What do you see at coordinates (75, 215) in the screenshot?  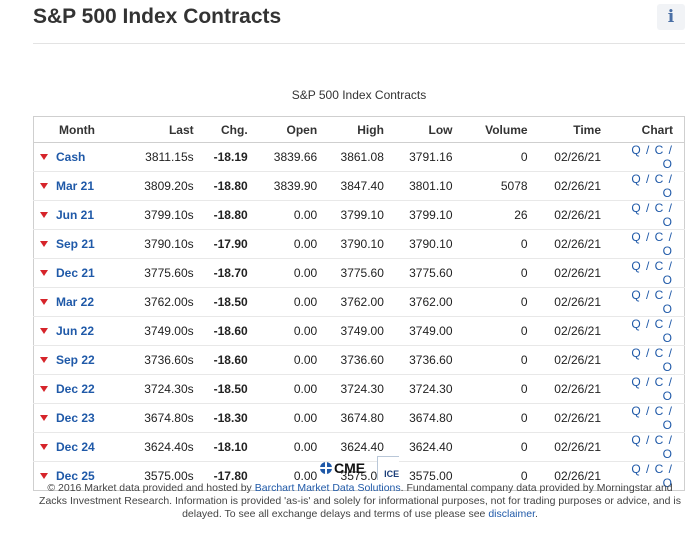 I see `contract-link: Jun 21` at bounding box center [75, 215].